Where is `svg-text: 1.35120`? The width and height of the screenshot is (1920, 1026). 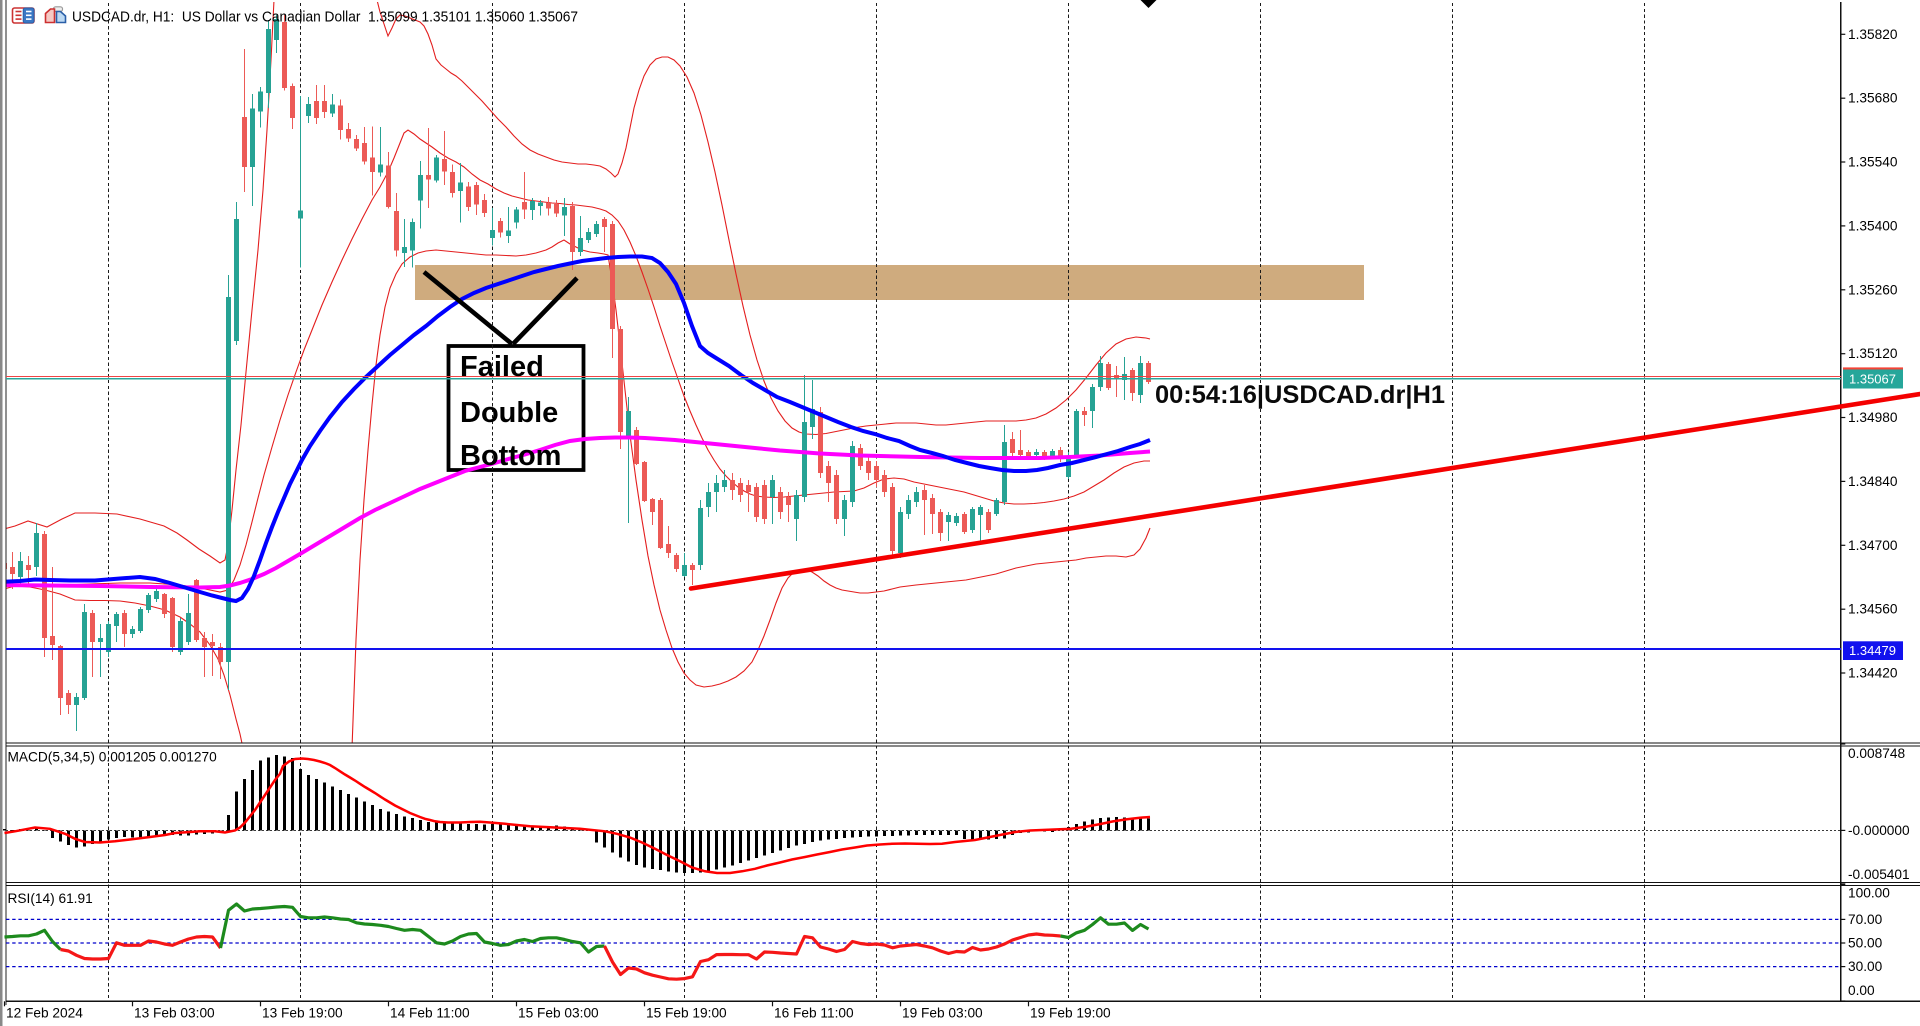
svg-text: 1.35120 is located at coordinates (1873, 353).